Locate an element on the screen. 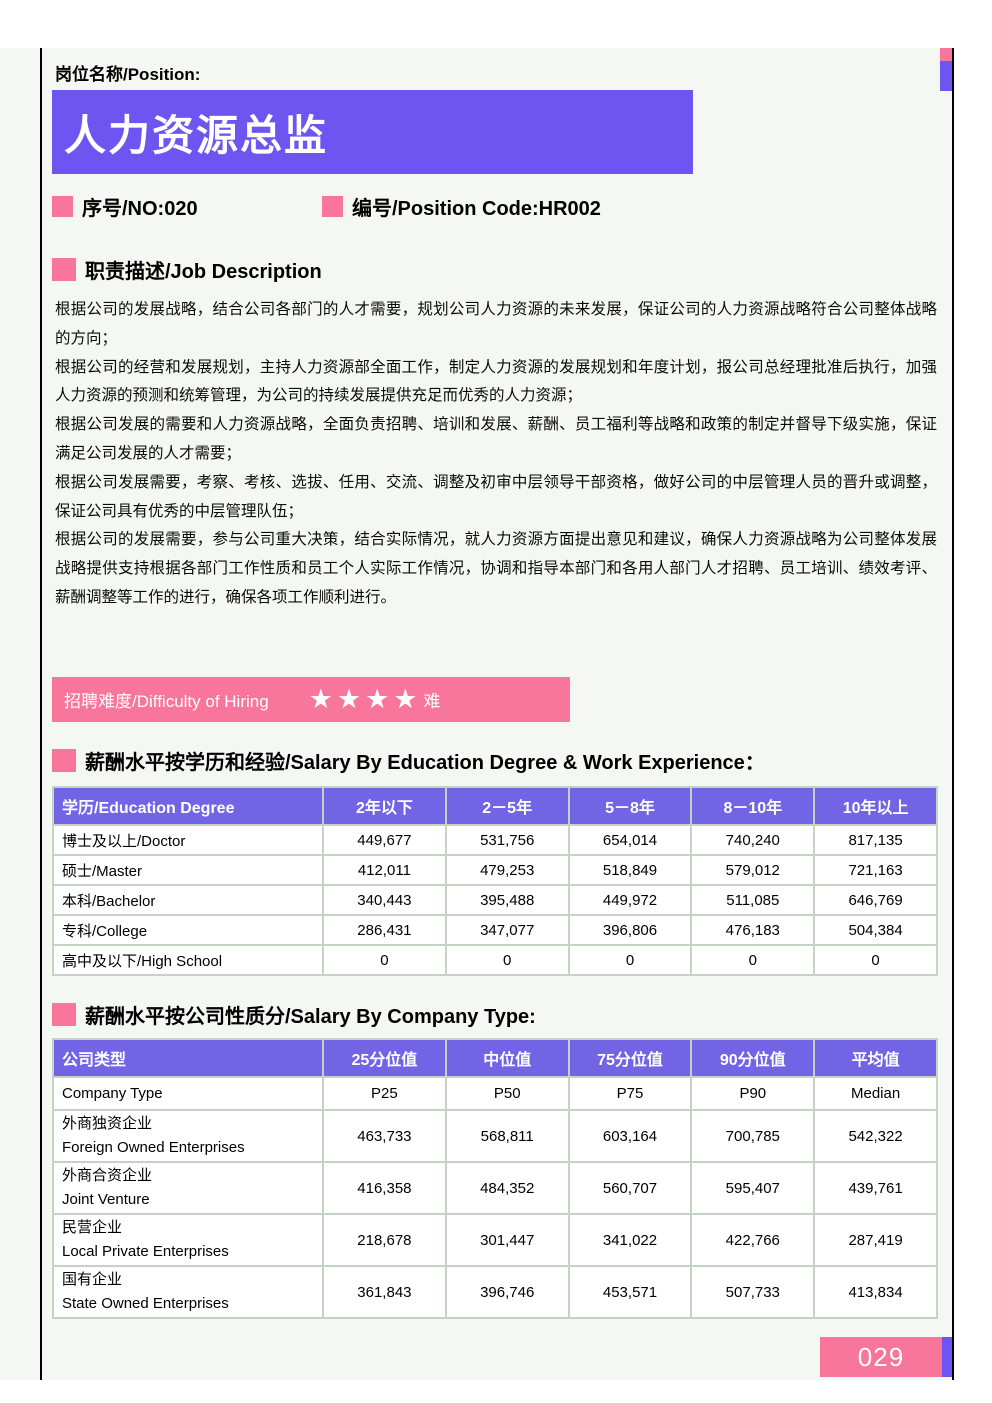  salary-cell: 476,183 is located at coordinates (753, 930).